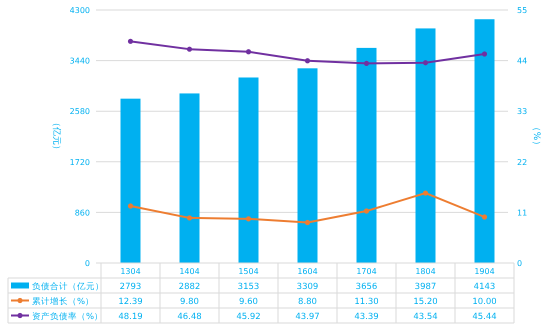 Image resolution: width=551 pixels, height=325 pixels. I want to click on data-label: 10.00, so click(484, 302).